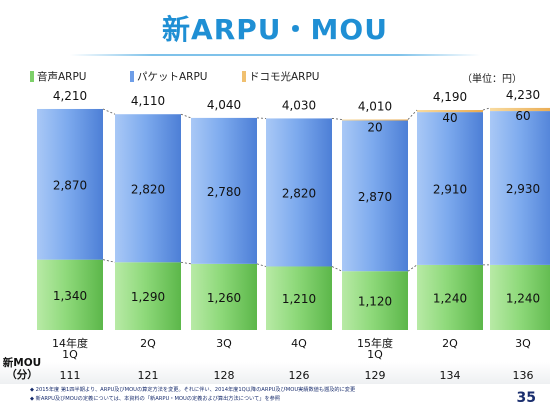 This screenshot has height=413, width=550. I want to click on total-value-label: 4,110, so click(148, 101).